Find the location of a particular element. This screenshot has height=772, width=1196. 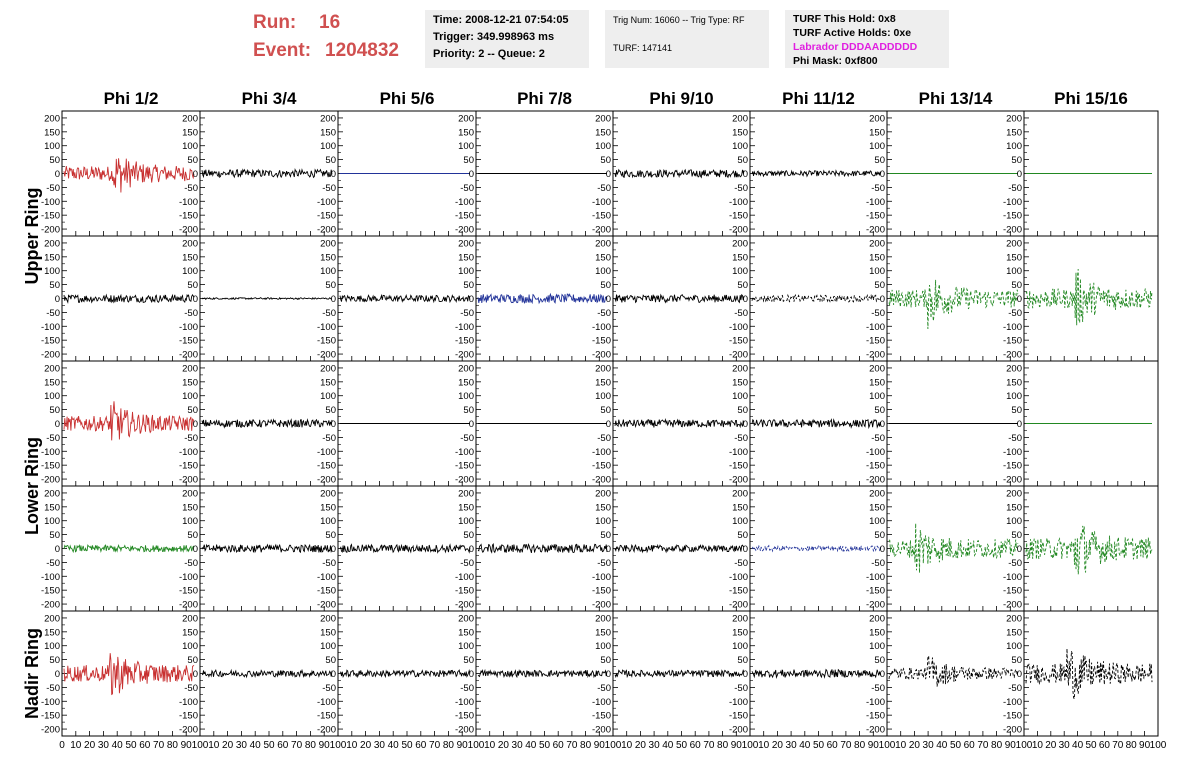

labrador-text: Labrador DDDAADDDDD is located at coordinates (855, 47).